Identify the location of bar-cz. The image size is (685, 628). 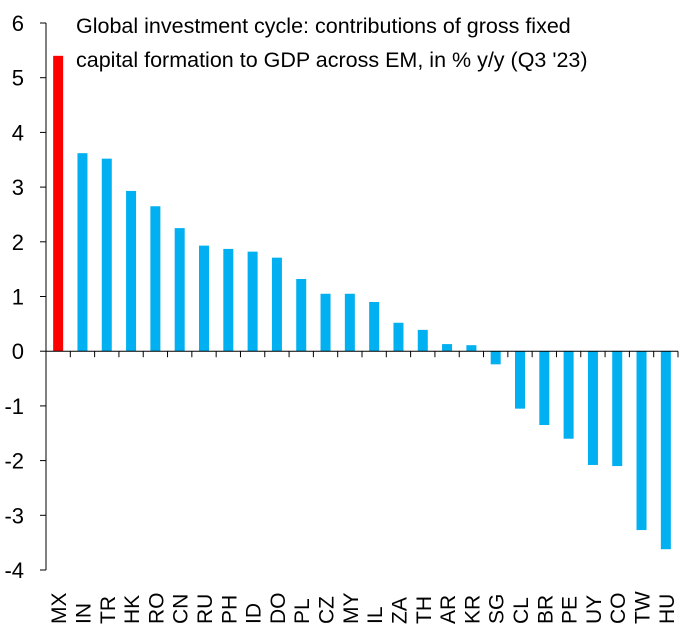
(325, 322).